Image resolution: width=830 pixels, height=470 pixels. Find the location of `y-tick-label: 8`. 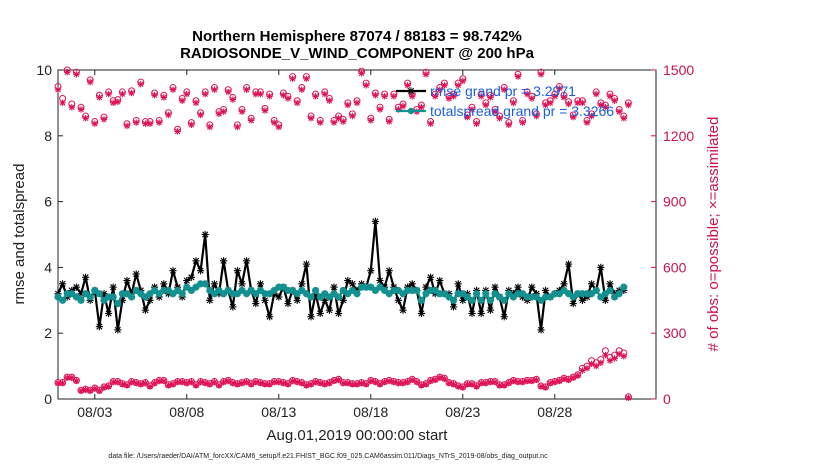

y-tick-label: 8 is located at coordinates (48, 136).